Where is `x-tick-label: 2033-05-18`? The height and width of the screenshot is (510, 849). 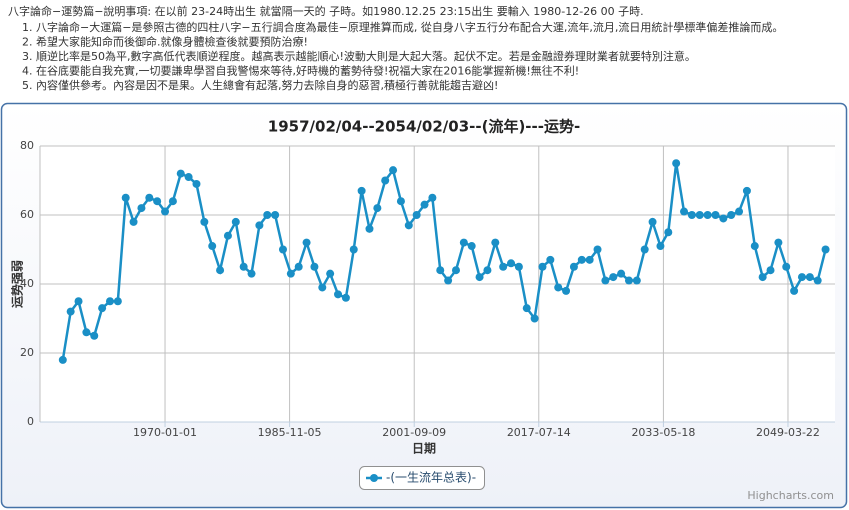 x-tick-label: 2033-05-18 is located at coordinates (663, 432).